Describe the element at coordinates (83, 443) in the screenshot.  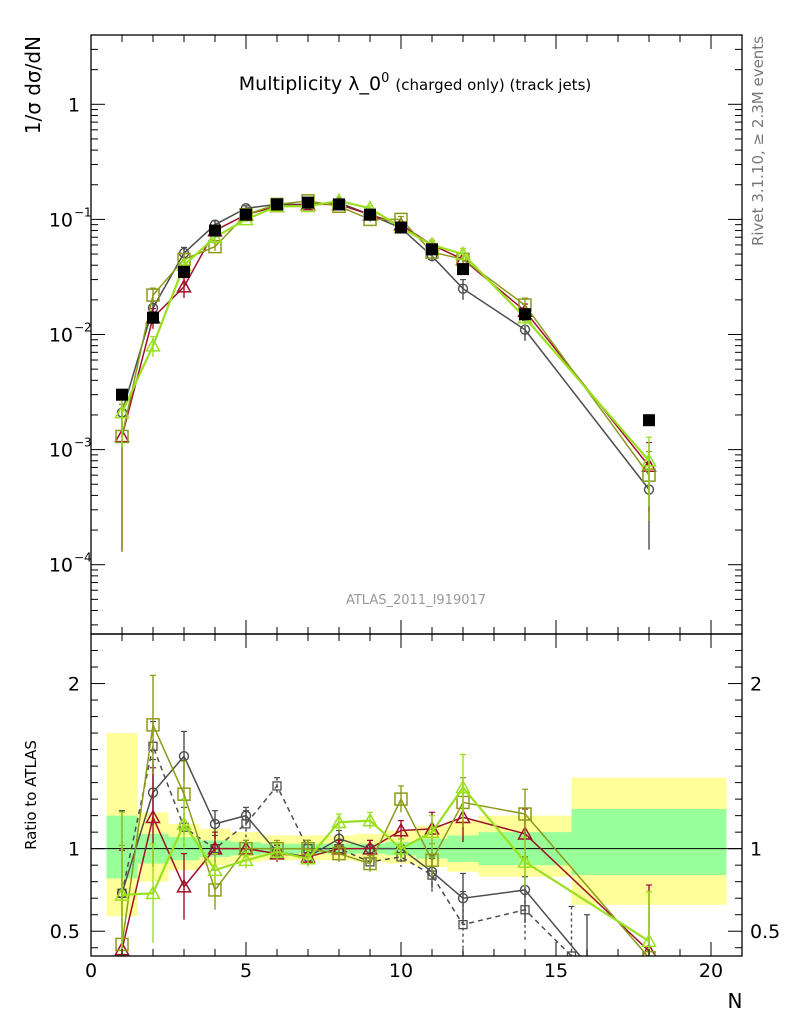
I see `y-tick-label-exp-0.001: −3` at that location.